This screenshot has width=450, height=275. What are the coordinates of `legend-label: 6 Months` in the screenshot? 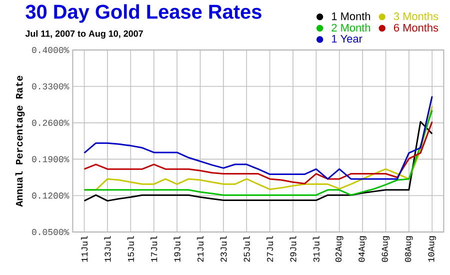 It's located at (416, 28).